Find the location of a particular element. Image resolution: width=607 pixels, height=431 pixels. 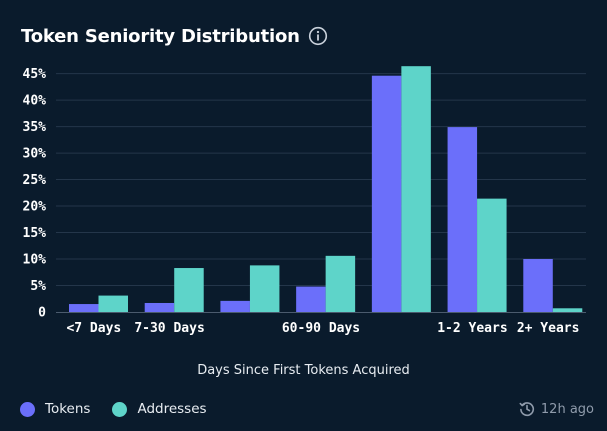

legend-label-addresses: Addresses is located at coordinates (172, 409).